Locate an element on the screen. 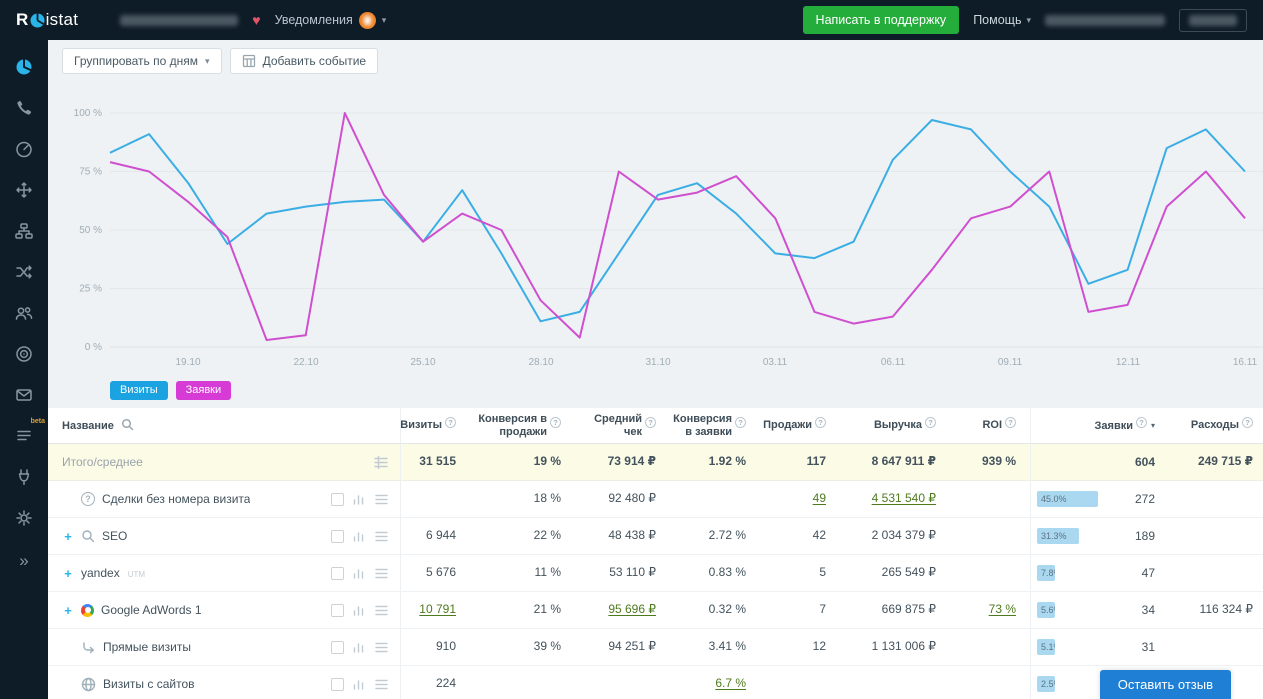 The width and height of the screenshot is (1263, 699). sidebar-collapse-button: » is located at coordinates (24, 560).